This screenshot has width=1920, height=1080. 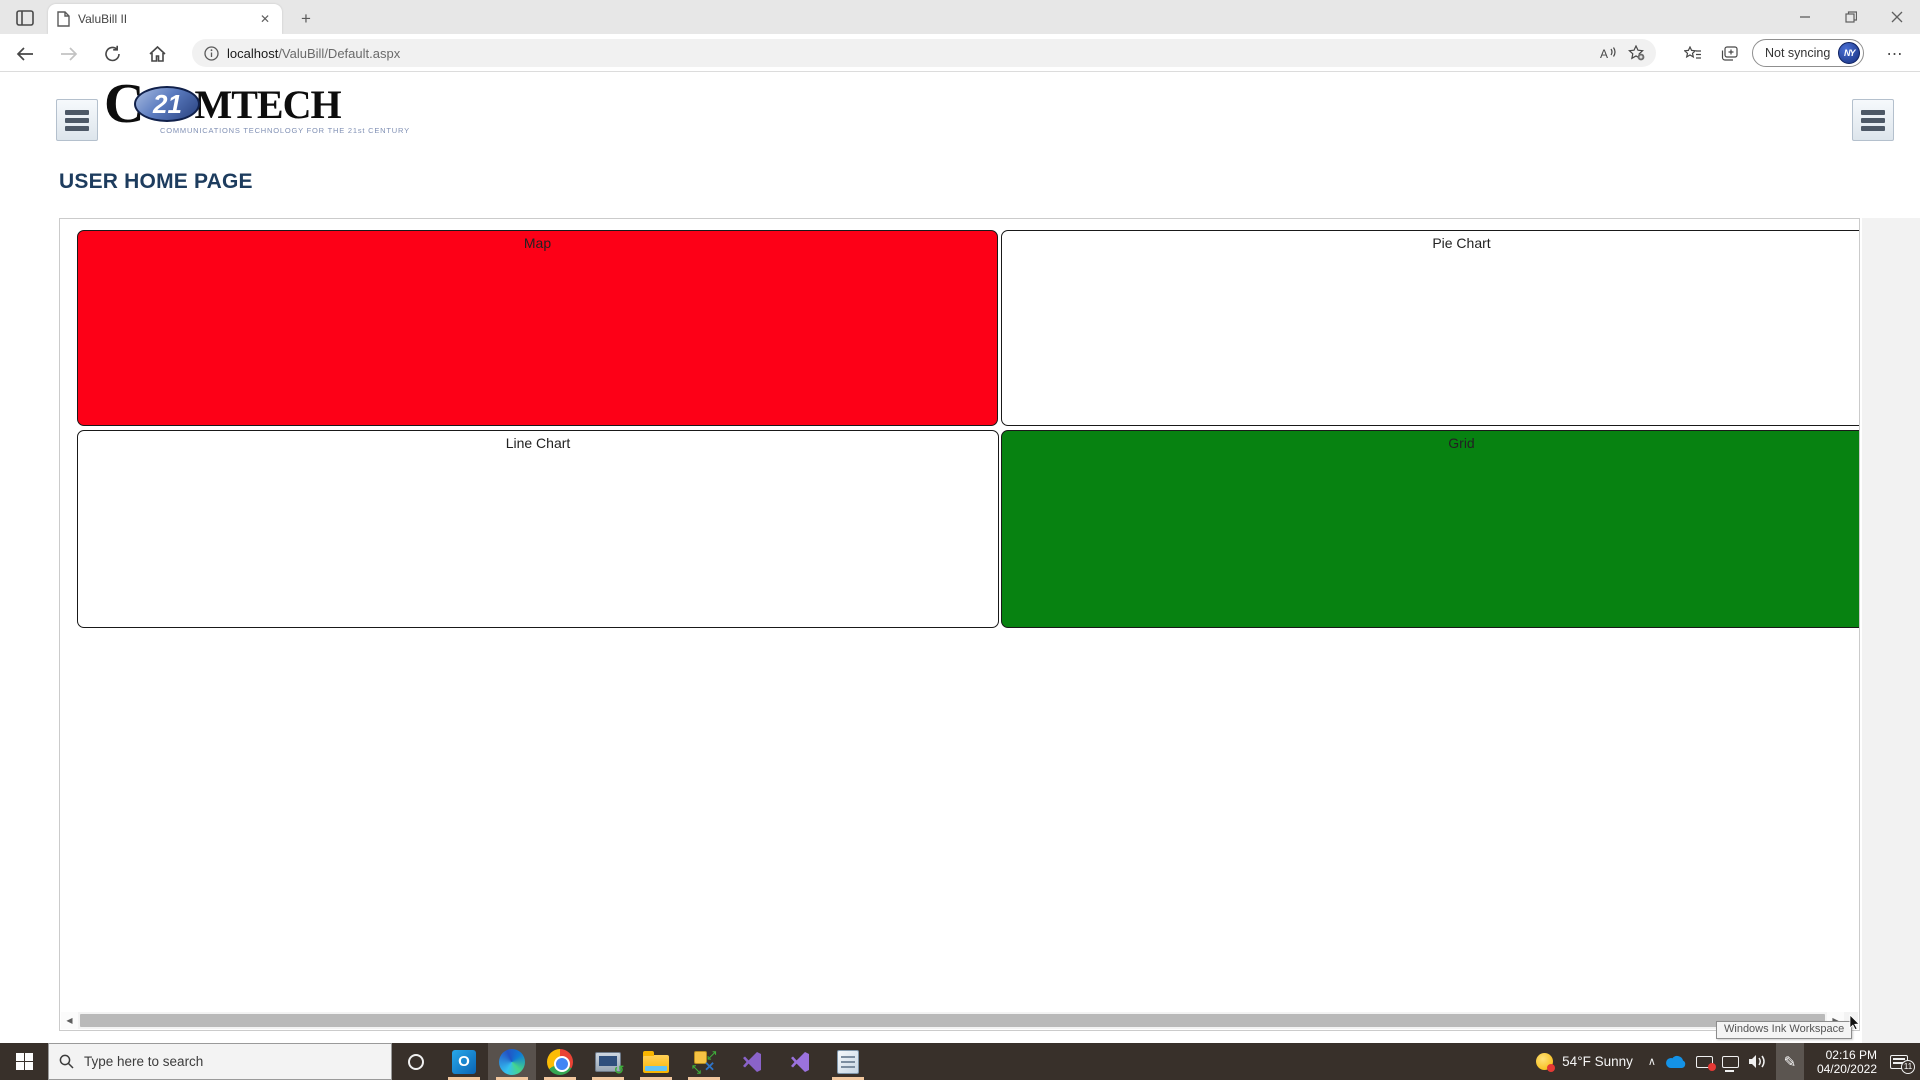 I want to click on pen-icon: ✎, so click(x=1790, y=1062).